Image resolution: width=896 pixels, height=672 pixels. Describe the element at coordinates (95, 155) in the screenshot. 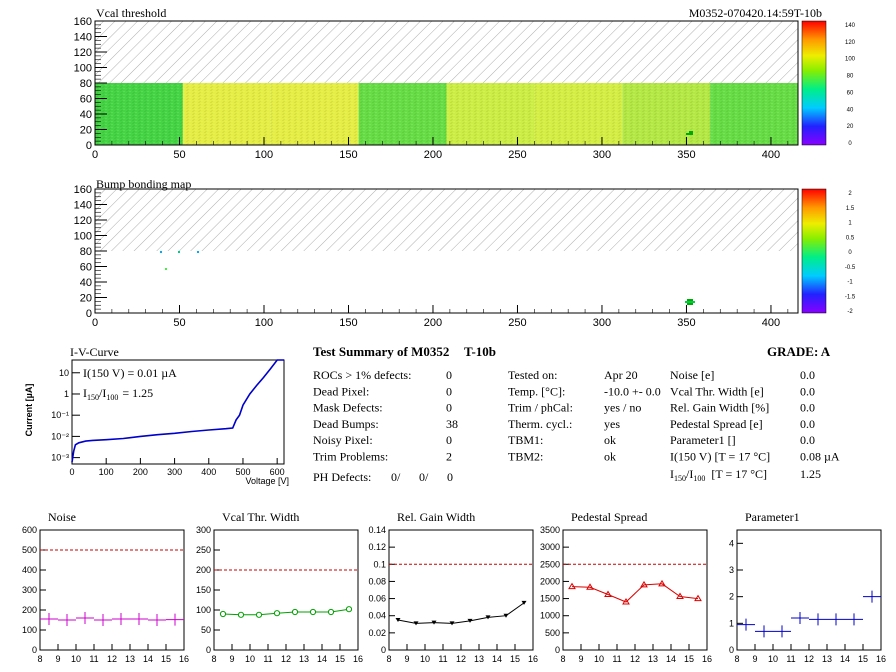

I see `vcal-map-xtick-label: 0` at that location.